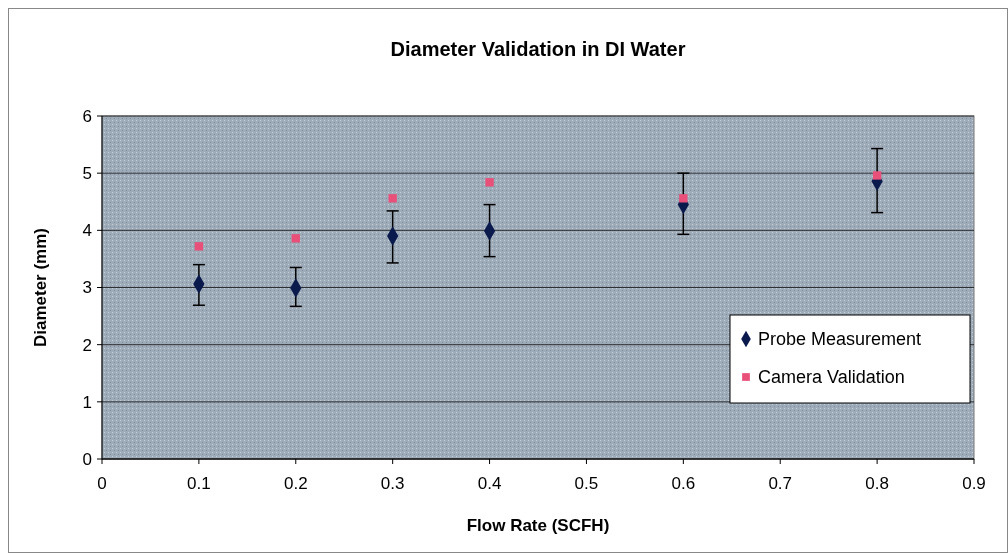  What do you see at coordinates (295, 483) in the screenshot?
I see `x-tick-label: 0.2` at bounding box center [295, 483].